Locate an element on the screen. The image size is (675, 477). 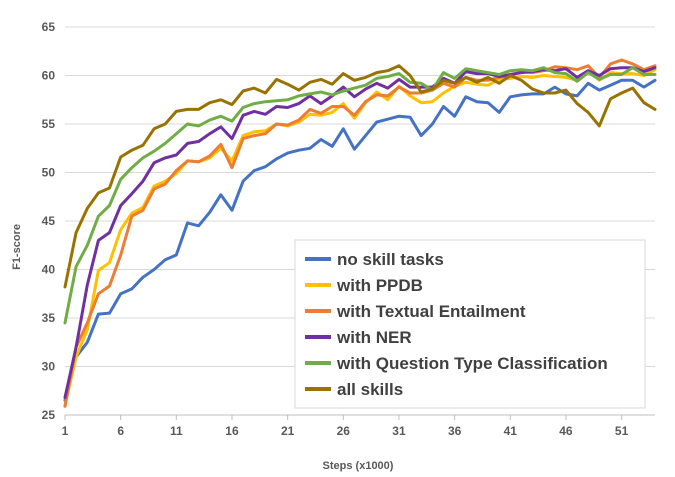
x-tick-label: 36 is located at coordinates (455, 431).